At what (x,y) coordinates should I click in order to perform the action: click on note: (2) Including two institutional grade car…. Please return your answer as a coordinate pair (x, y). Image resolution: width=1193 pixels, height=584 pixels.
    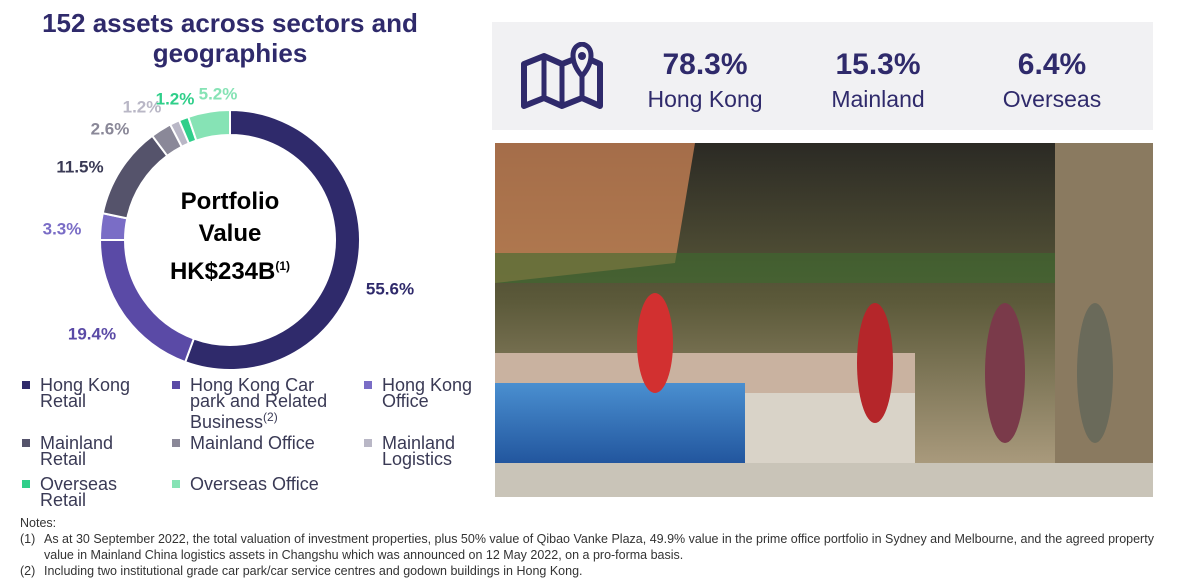
    Looking at the image, I should click on (595, 571).